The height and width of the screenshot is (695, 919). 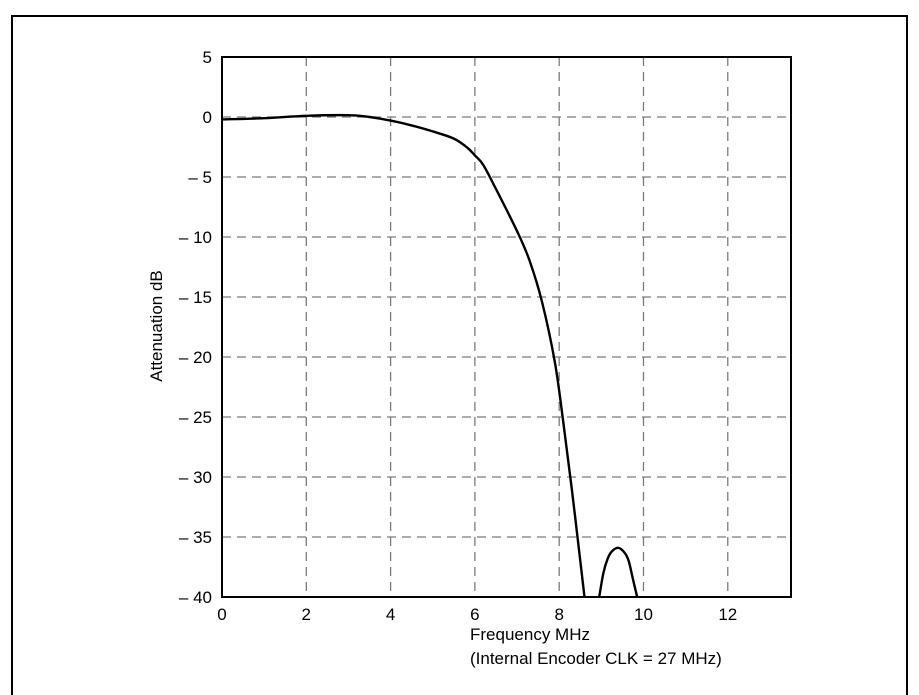 What do you see at coordinates (390, 614) in the screenshot?
I see `x-tick-label: 4` at bounding box center [390, 614].